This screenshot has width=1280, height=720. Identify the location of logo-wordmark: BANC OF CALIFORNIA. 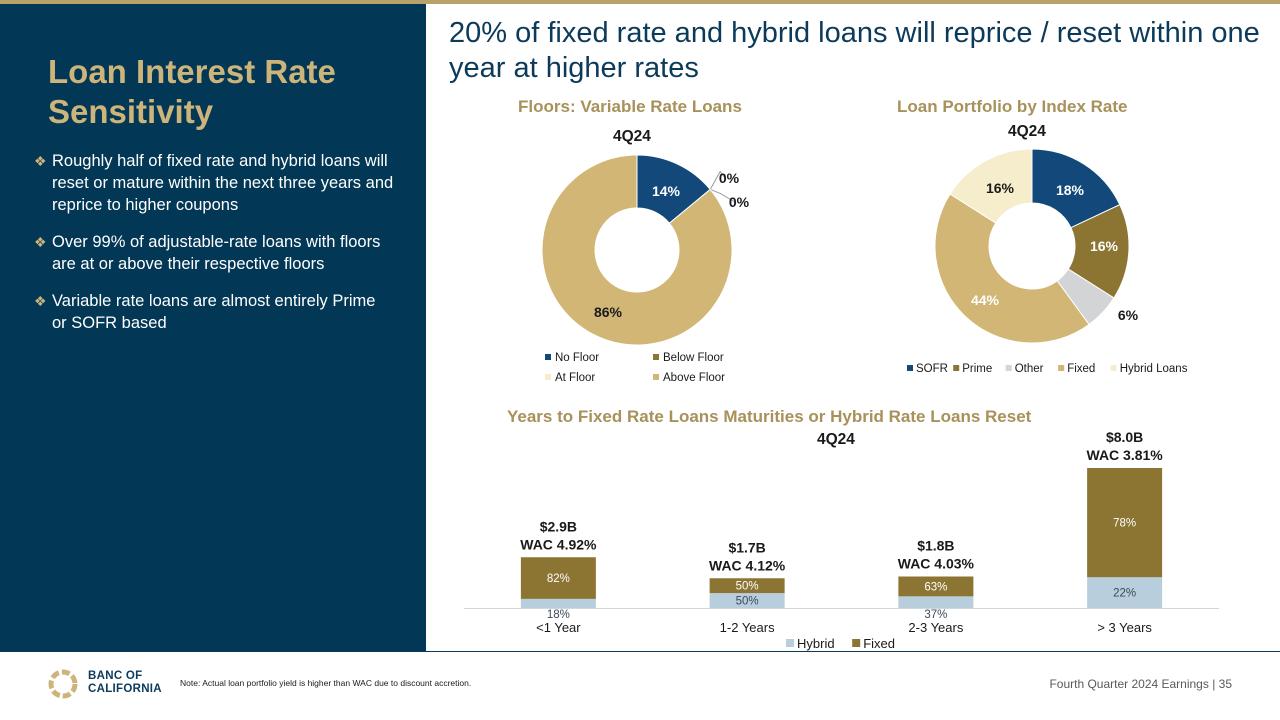
(125, 682).